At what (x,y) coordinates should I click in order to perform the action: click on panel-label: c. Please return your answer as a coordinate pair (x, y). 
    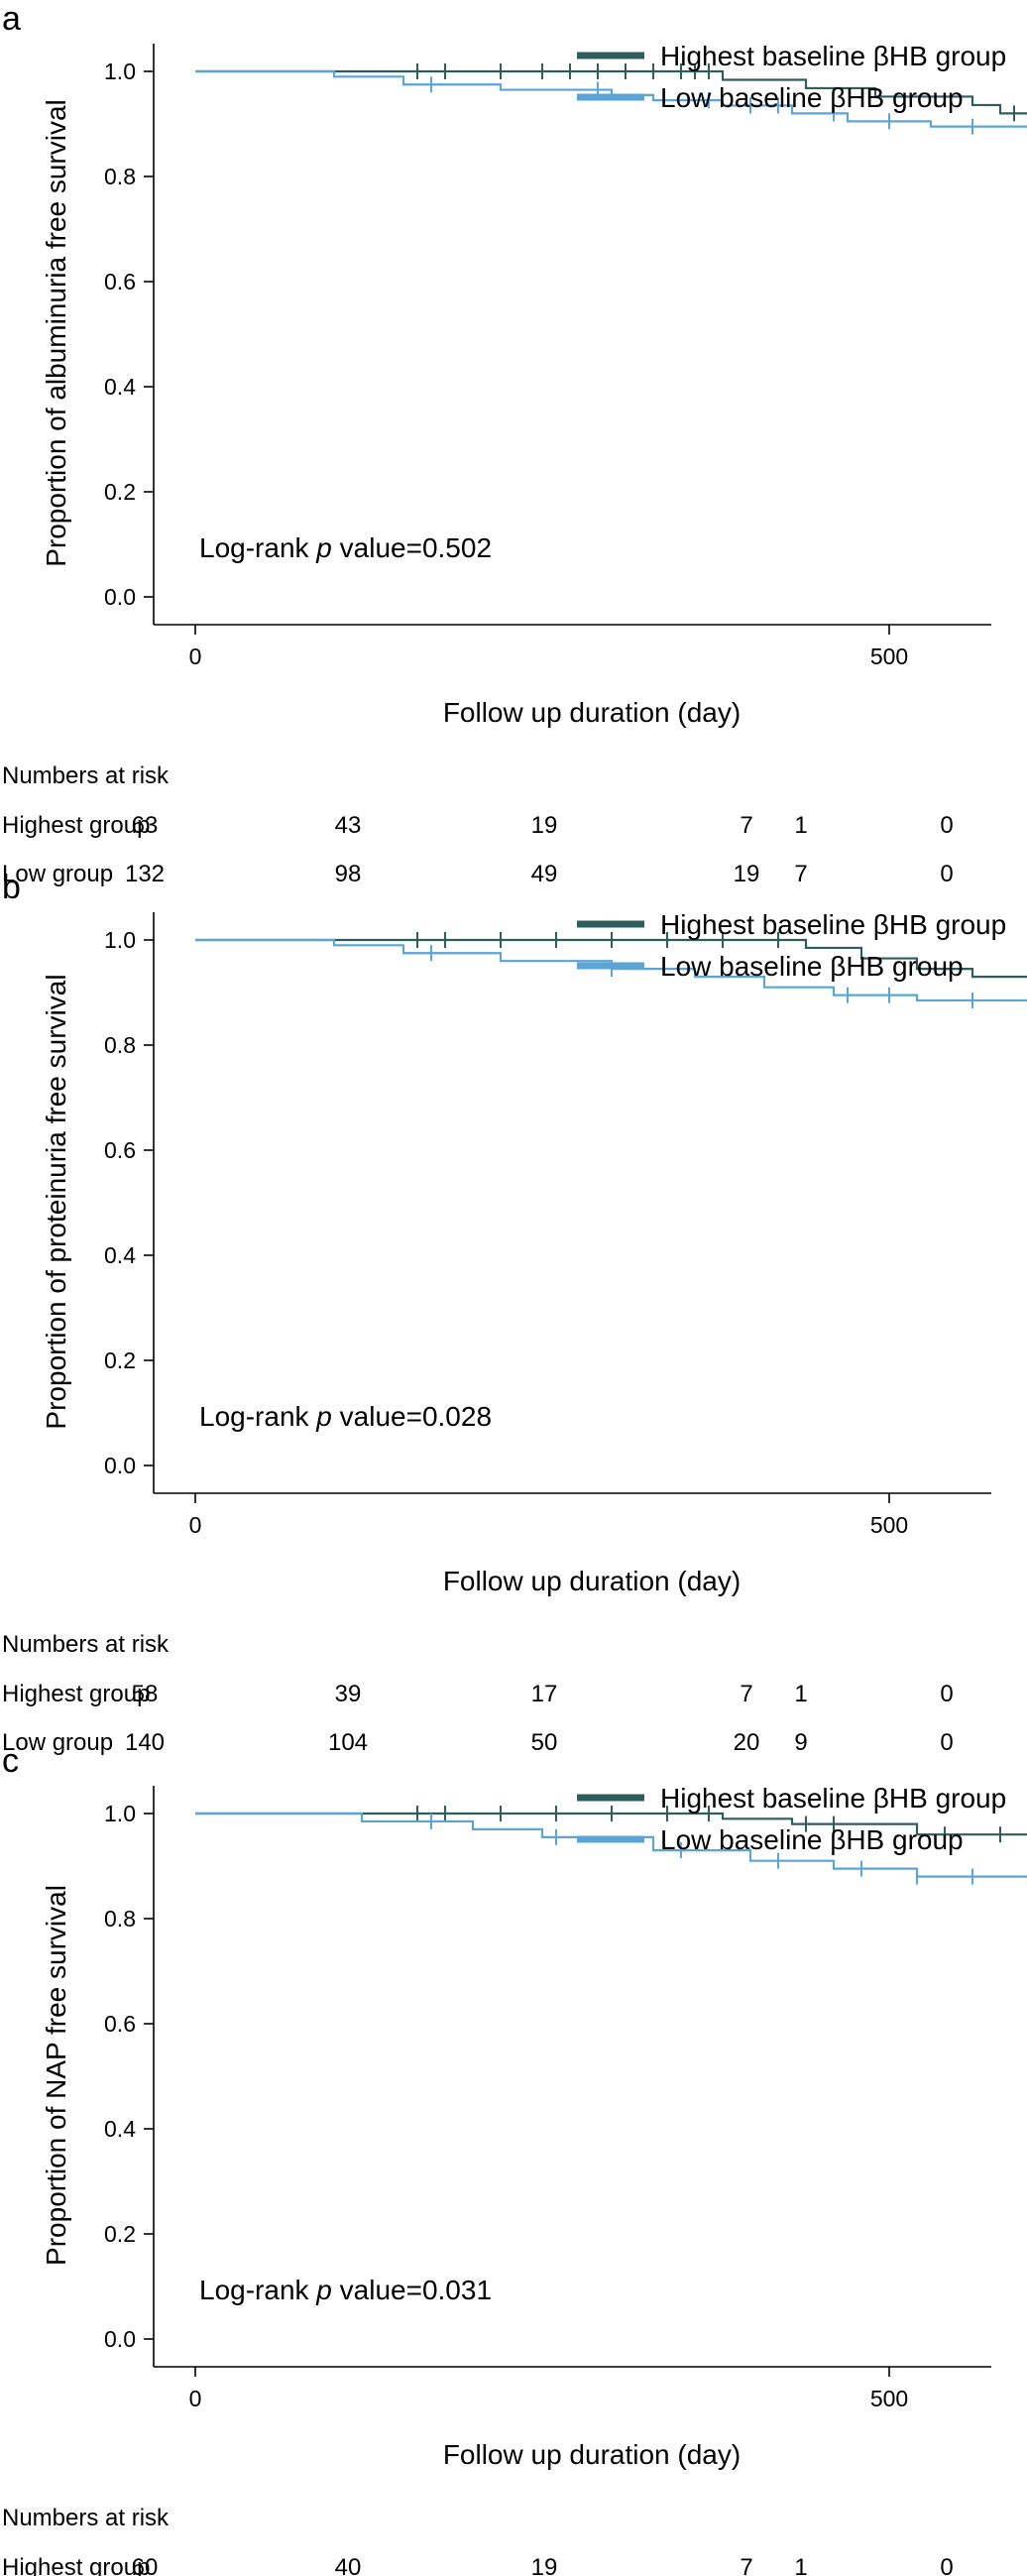
    Looking at the image, I should click on (10, 1761).